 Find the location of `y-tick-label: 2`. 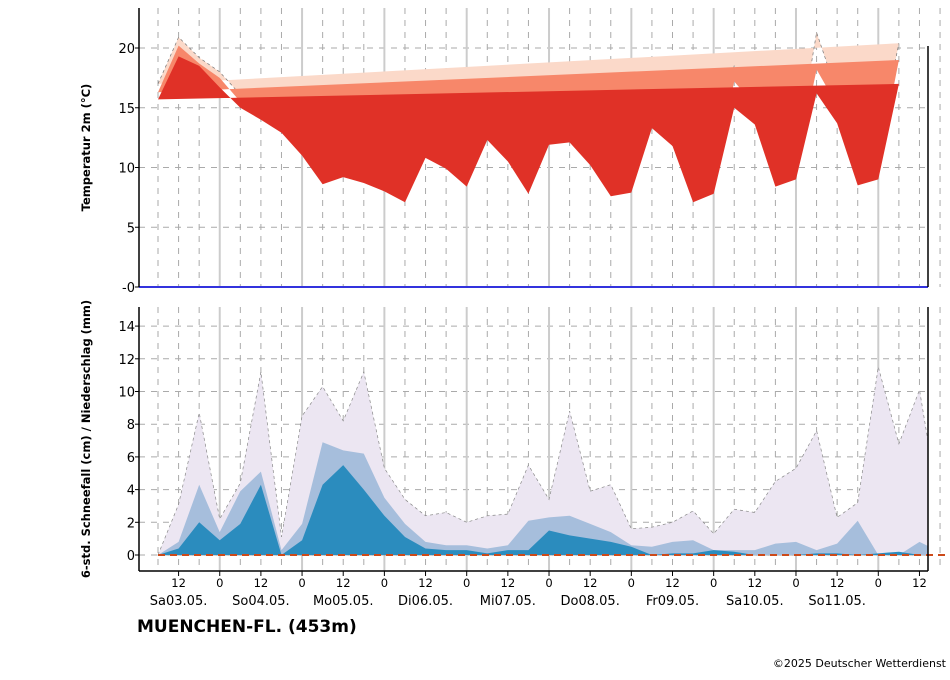

y-tick-label: 2 is located at coordinates (131, 523).